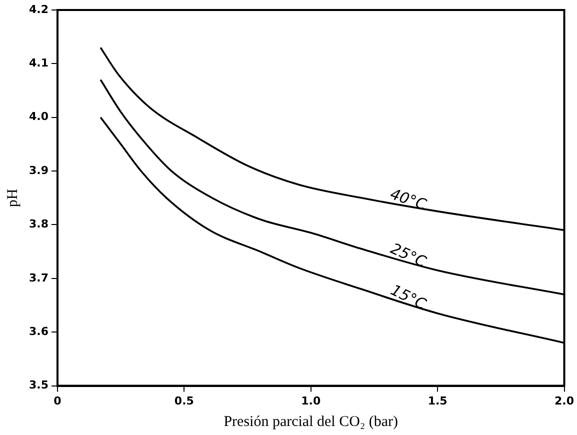  What do you see at coordinates (38, 63) in the screenshot?
I see `y-tick-label: 4.1` at bounding box center [38, 63].